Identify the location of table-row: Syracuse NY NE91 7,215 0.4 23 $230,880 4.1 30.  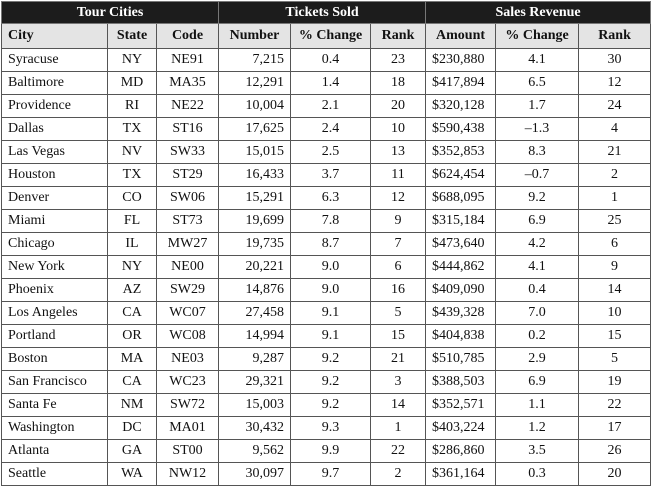
(326, 60).